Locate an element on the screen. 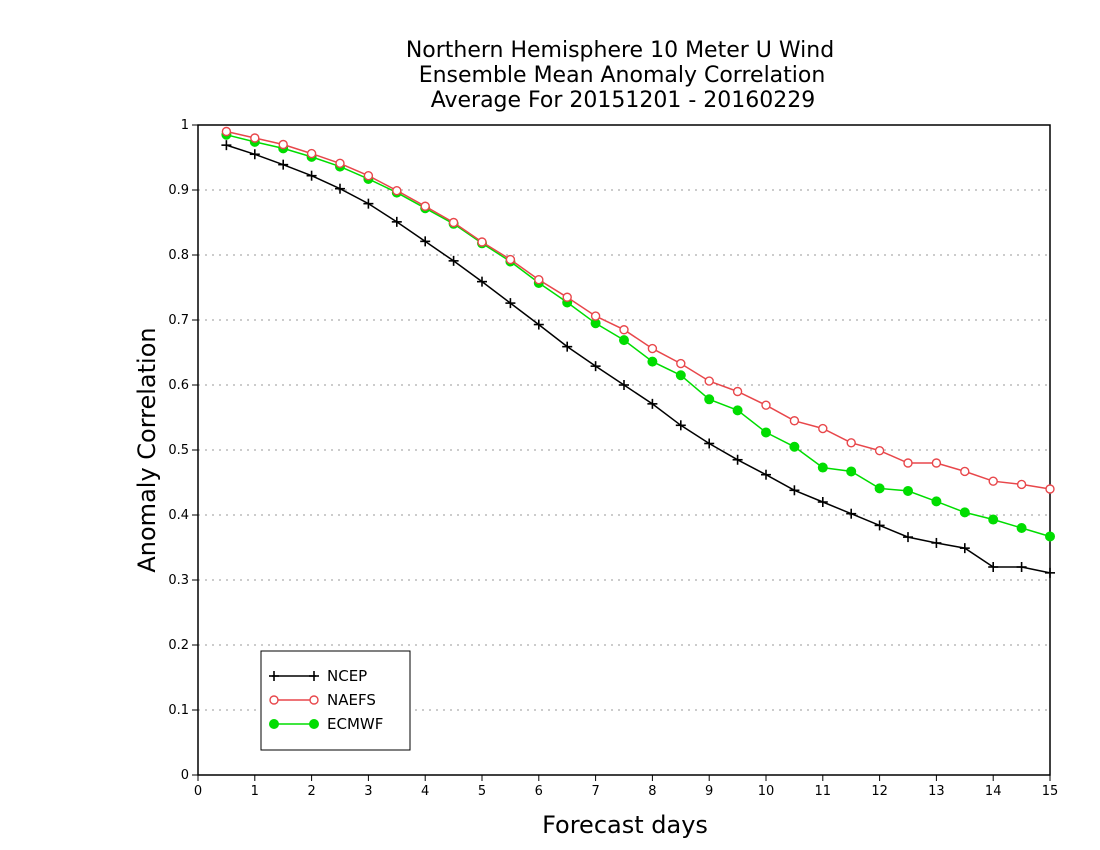  legend-marker-ncep is located at coordinates (274, 676).